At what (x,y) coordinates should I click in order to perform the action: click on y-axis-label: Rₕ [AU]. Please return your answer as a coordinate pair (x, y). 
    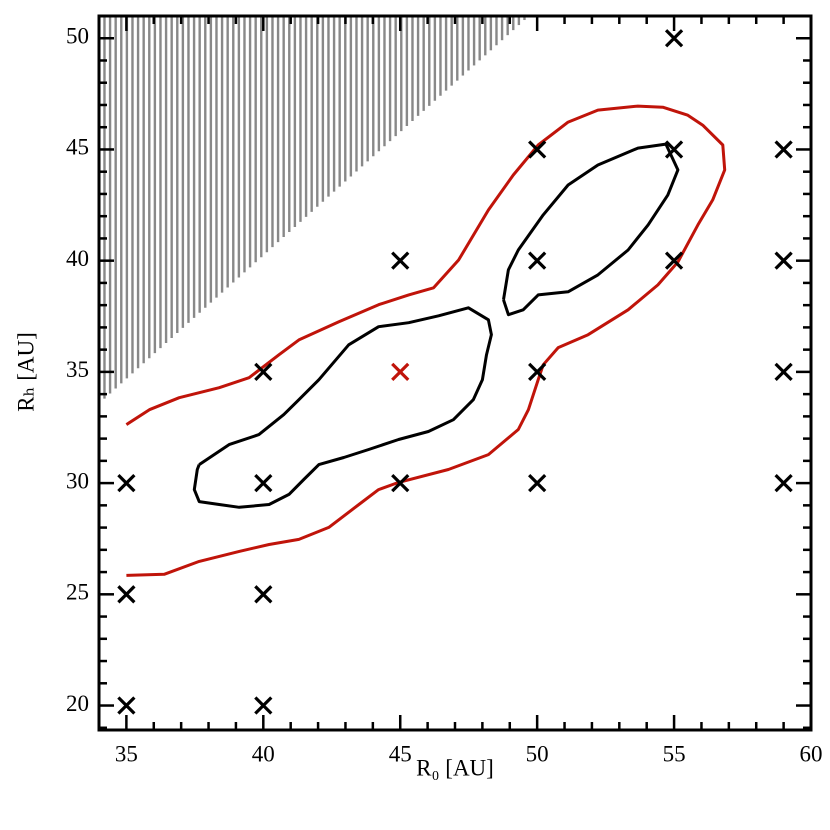
    Looking at the image, I should click on (25, 372).